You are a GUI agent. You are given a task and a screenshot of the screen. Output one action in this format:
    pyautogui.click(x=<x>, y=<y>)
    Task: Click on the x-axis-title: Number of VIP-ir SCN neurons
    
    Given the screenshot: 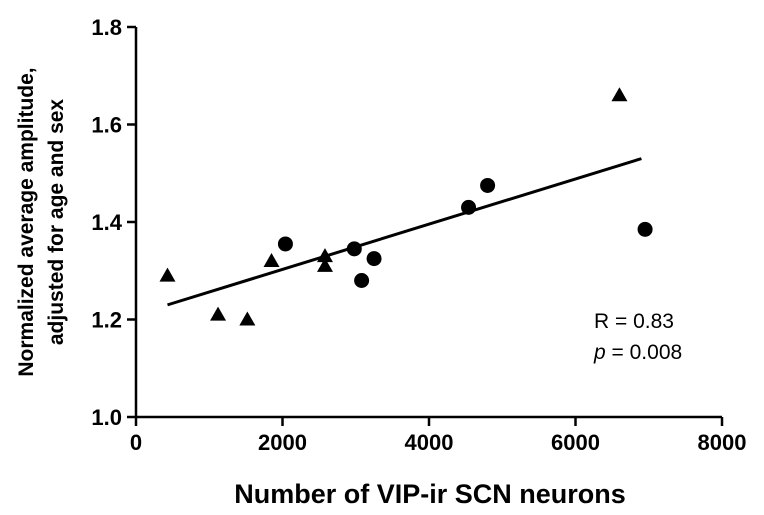 What is the action you would take?
    pyautogui.click(x=430, y=494)
    